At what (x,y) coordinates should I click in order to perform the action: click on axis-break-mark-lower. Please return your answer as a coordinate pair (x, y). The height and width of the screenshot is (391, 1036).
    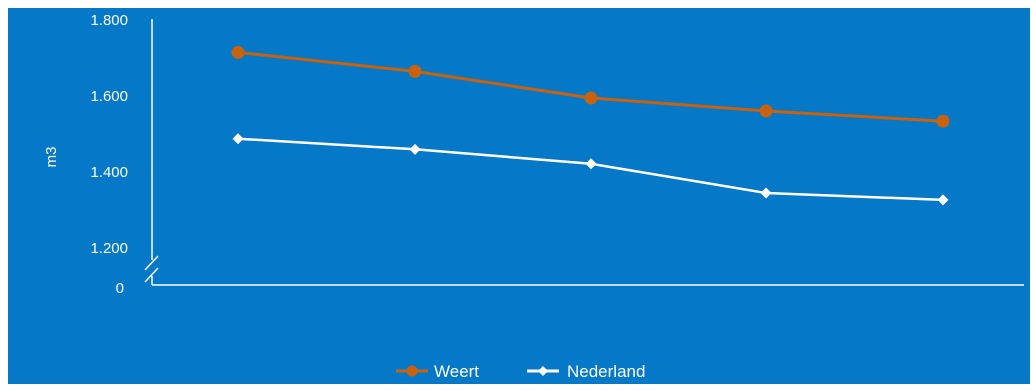
    Looking at the image, I should click on (151, 275).